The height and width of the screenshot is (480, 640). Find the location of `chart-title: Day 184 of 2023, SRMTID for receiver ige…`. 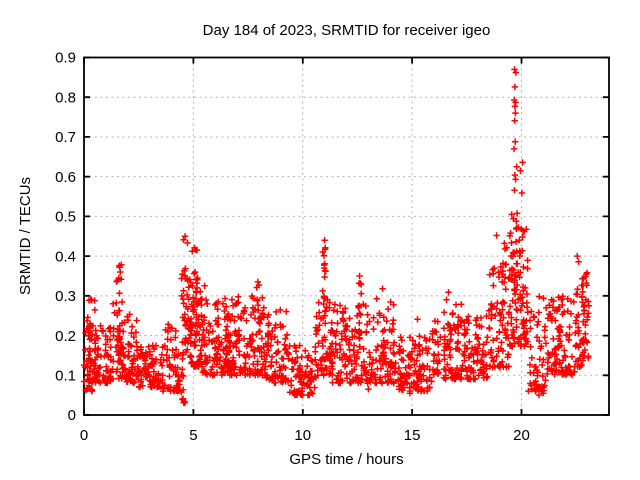

chart-title: Day 184 of 2023, SRMTID for receiver ige… is located at coordinates (347, 30).